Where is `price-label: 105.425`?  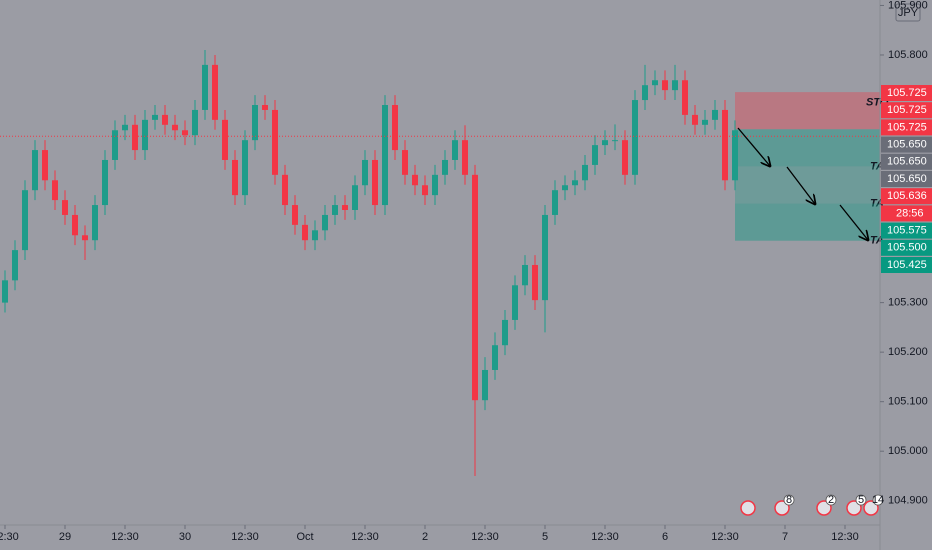 price-label: 105.425 is located at coordinates (907, 265).